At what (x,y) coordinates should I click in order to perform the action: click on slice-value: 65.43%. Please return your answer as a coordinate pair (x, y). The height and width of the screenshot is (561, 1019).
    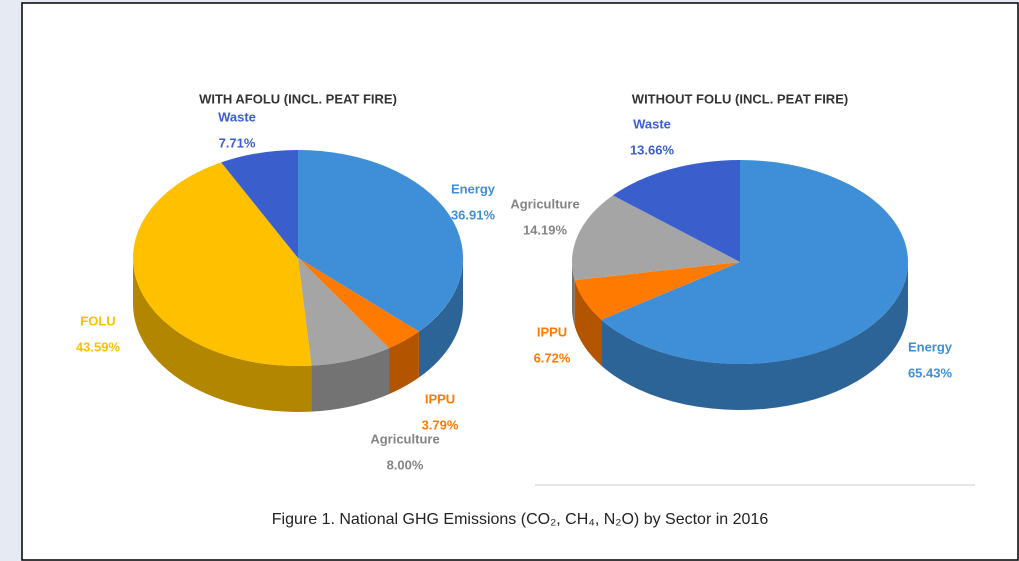
    Looking at the image, I should click on (930, 372).